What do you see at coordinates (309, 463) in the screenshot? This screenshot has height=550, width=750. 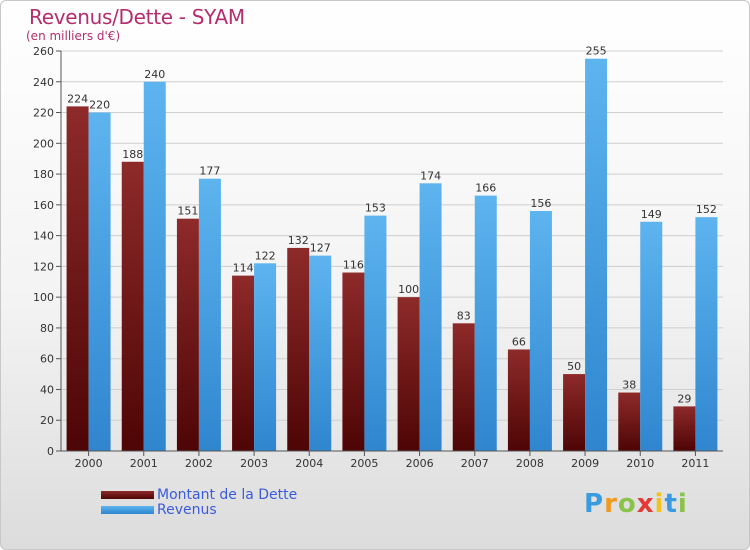 I see `x-tick-label-2004: 2004` at bounding box center [309, 463].